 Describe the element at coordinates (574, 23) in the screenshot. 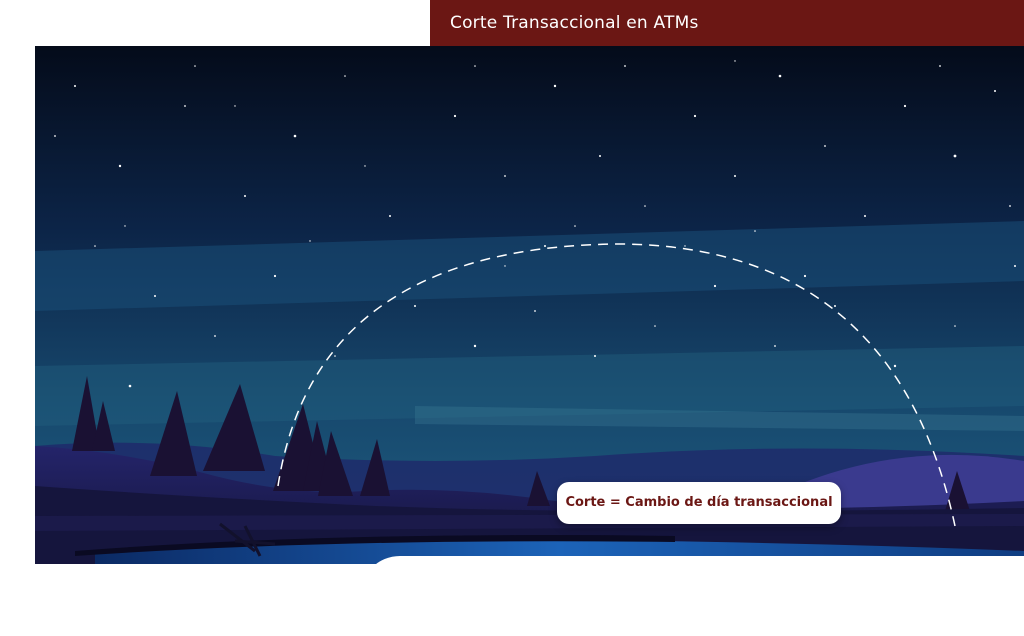

I see `page-title: Corte Transaccional en ATMs` at that location.